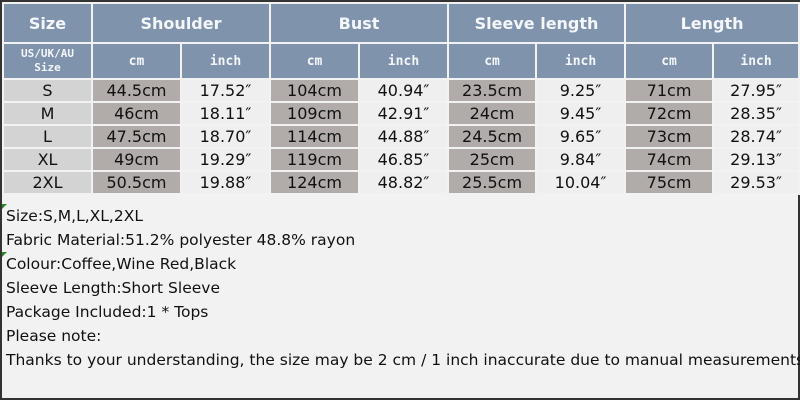  I want to click on size-cell: L, so click(47, 136).